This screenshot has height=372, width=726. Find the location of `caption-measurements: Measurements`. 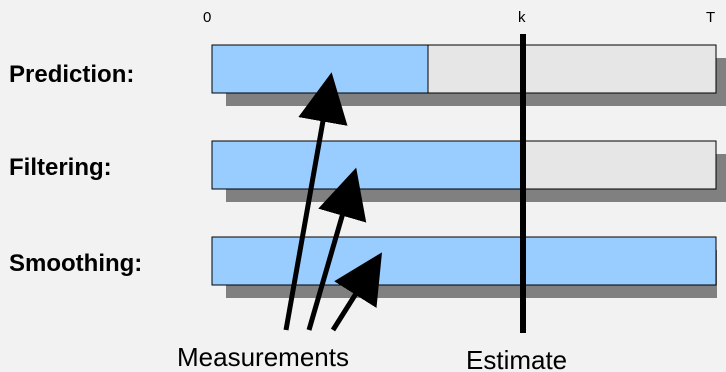

caption-measurements: Measurements is located at coordinates (263, 357).